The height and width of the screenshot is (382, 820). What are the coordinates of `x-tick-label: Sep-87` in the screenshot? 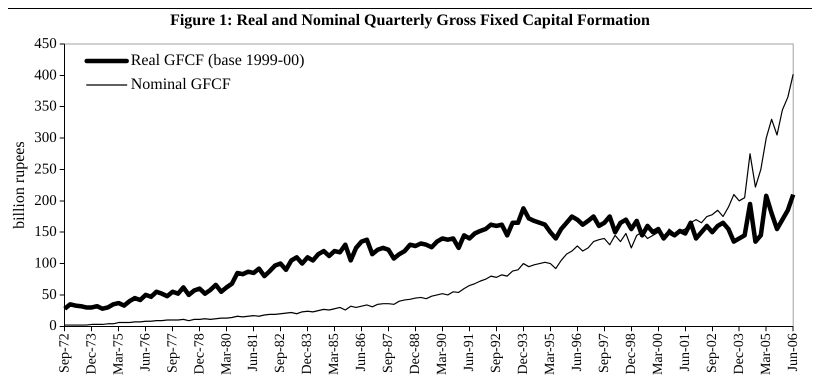 It's located at (388, 353).